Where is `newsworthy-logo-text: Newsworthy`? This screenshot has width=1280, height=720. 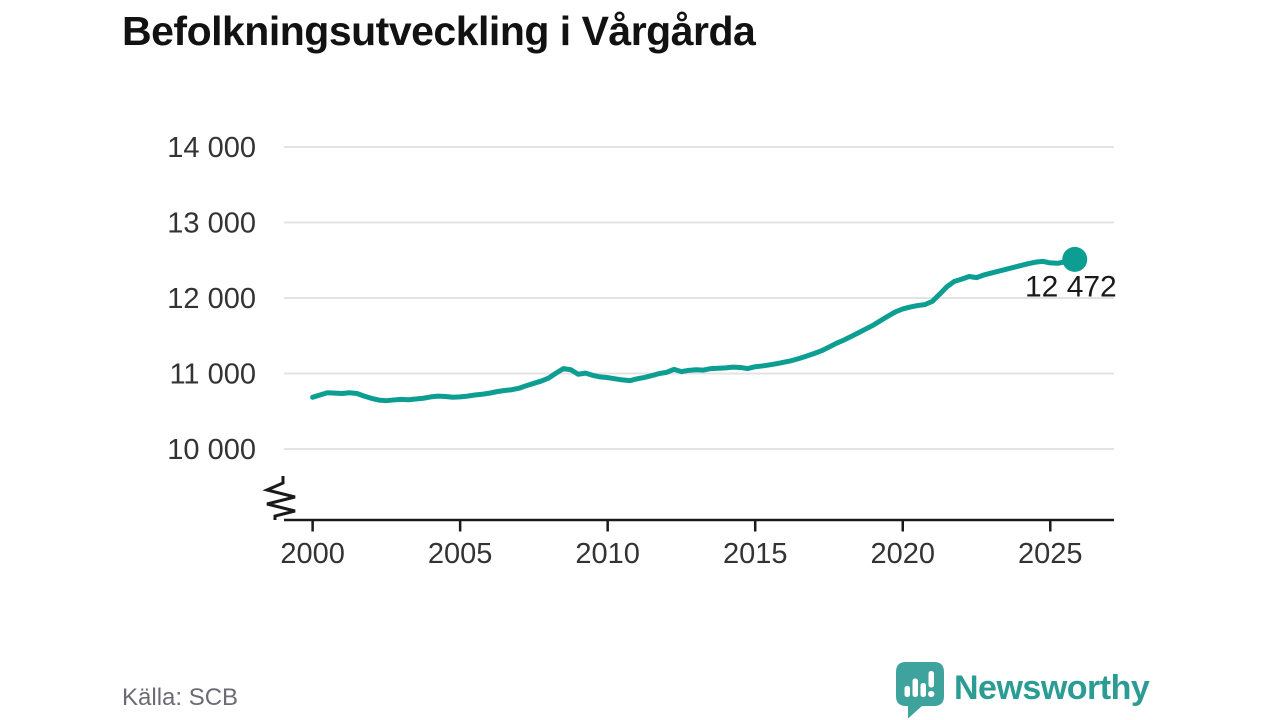 newsworthy-logo-text: Newsworthy is located at coordinates (1052, 687).